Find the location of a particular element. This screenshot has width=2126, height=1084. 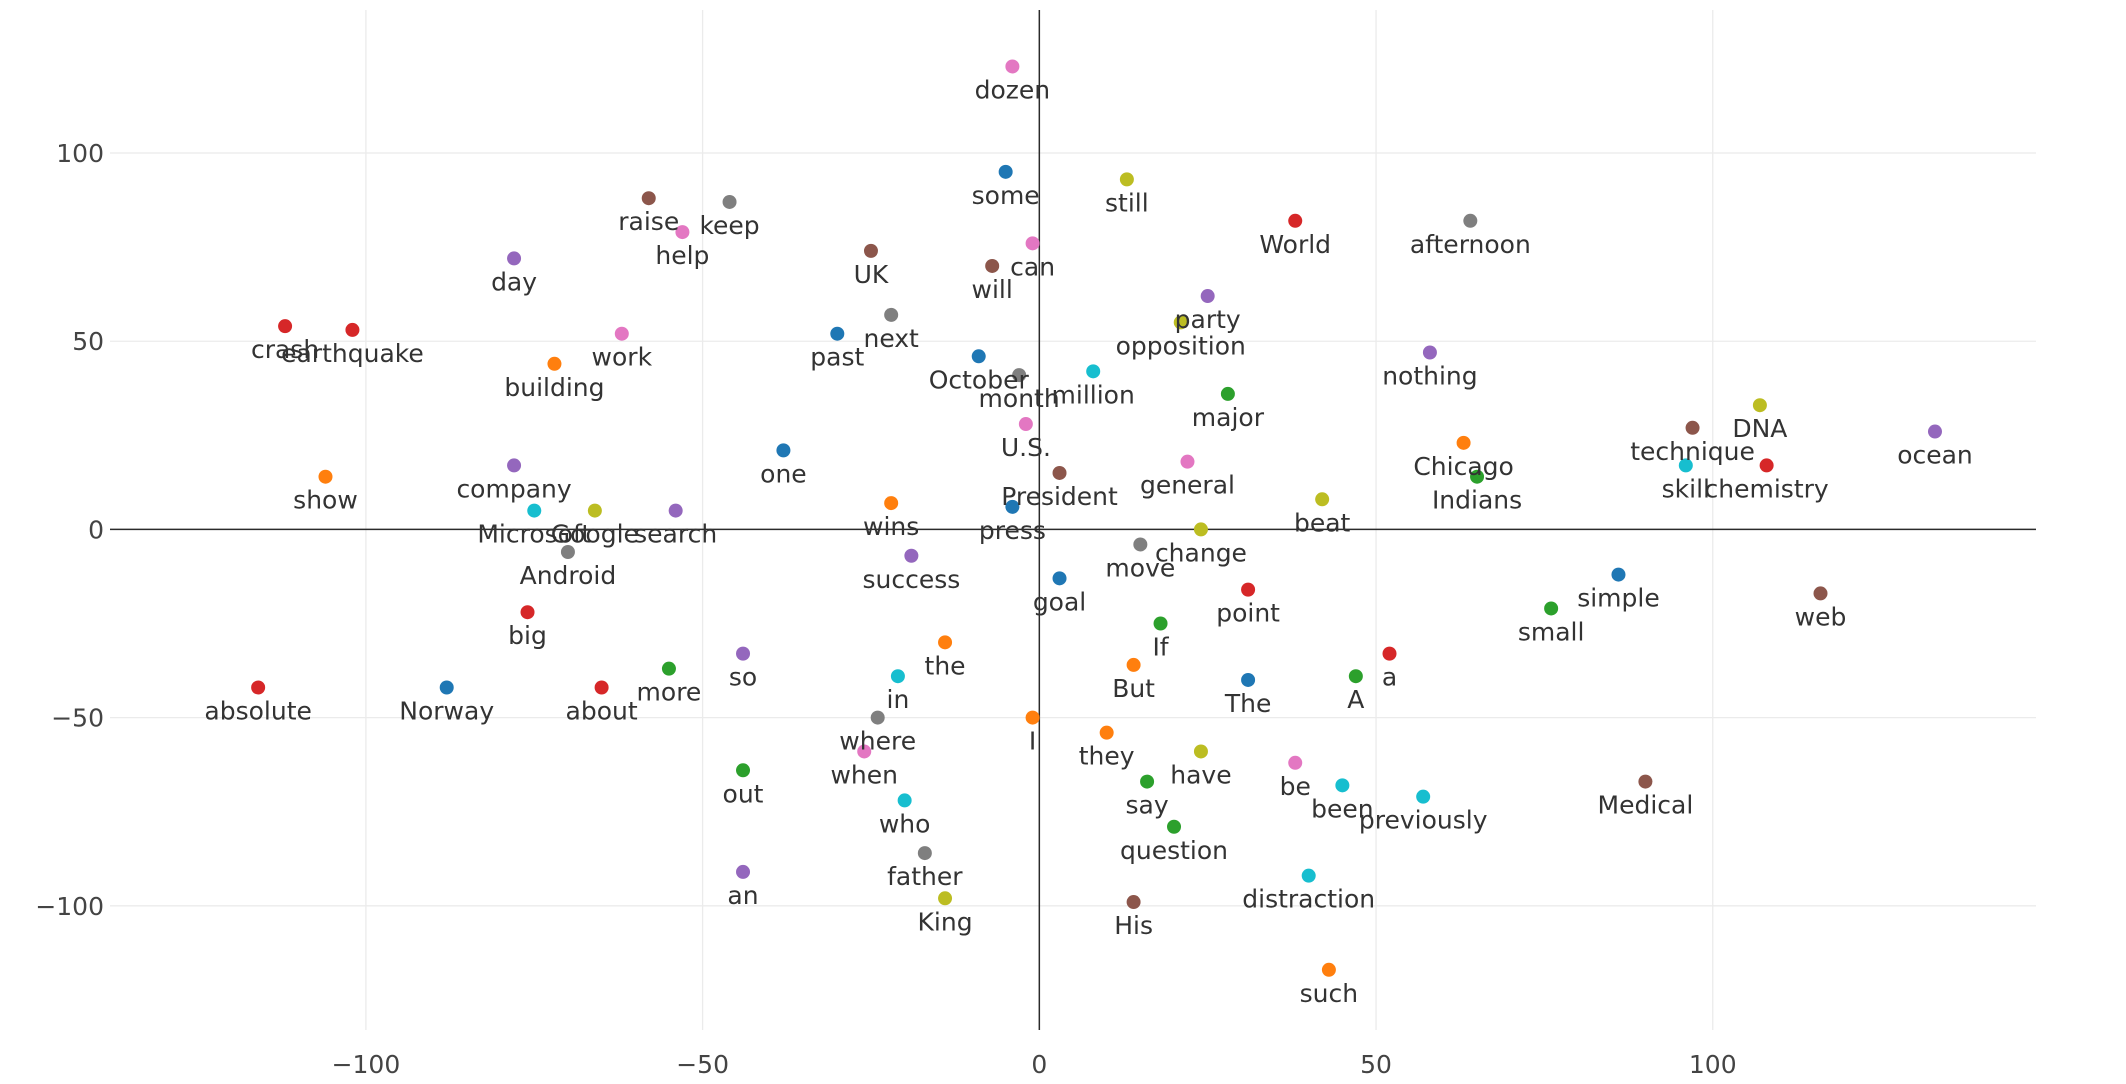

point-label: dozen is located at coordinates (1013, 89).